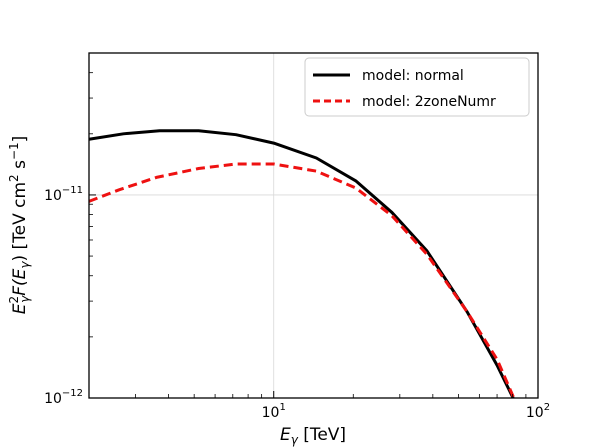 This screenshot has width=598, height=448. Describe the element at coordinates (413, 76) in the screenshot. I see `legend-label-normal: model: normal` at that location.